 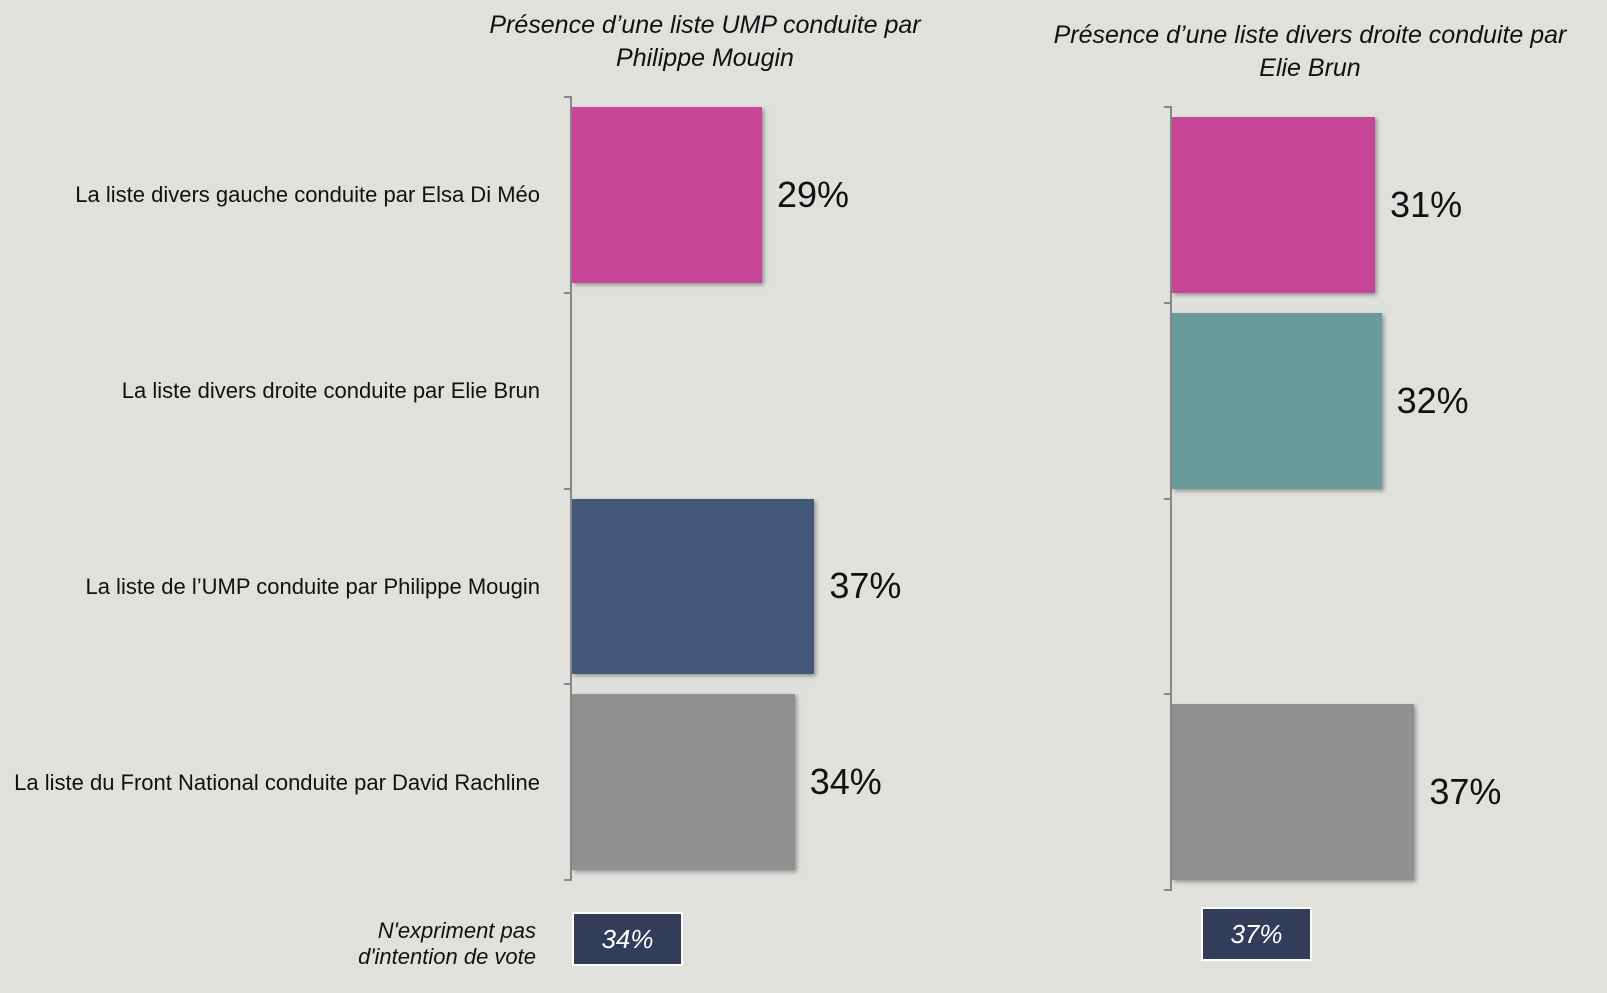 What do you see at coordinates (1432, 400) in the screenshot?
I see `value-label: 32%` at bounding box center [1432, 400].